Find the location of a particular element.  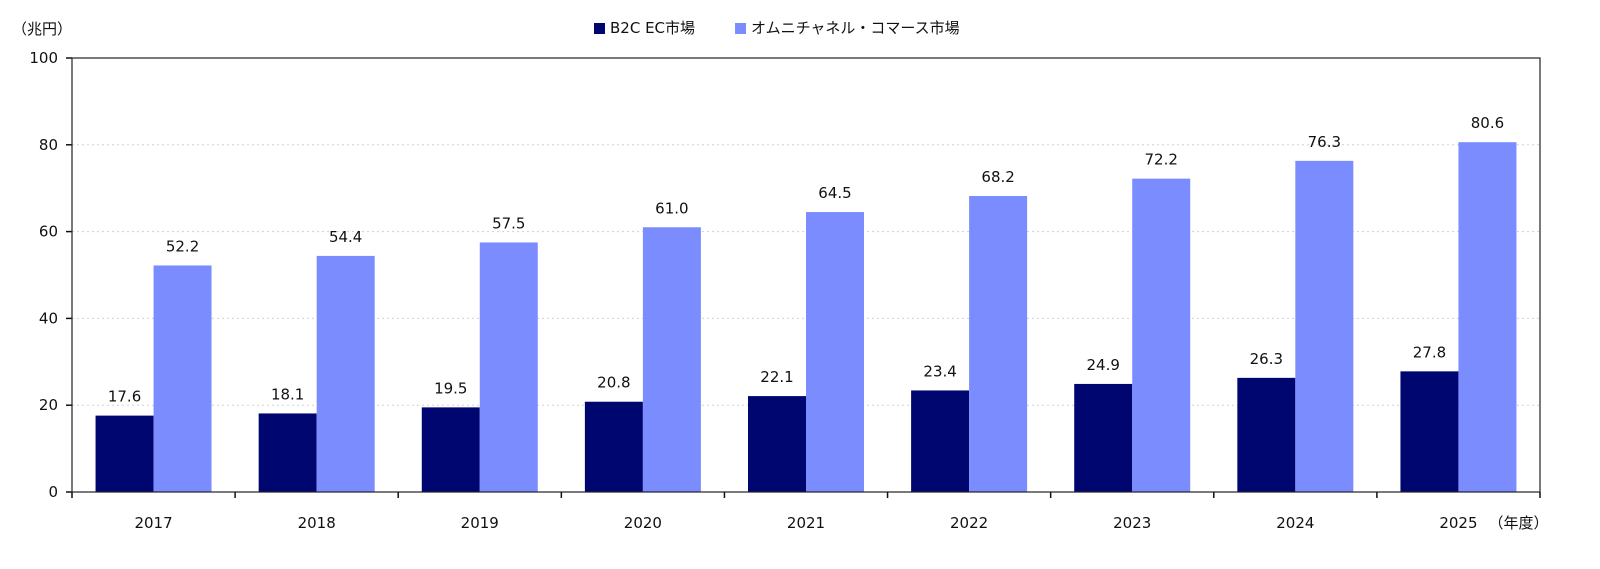

data-label: 80.6 is located at coordinates (1487, 123).